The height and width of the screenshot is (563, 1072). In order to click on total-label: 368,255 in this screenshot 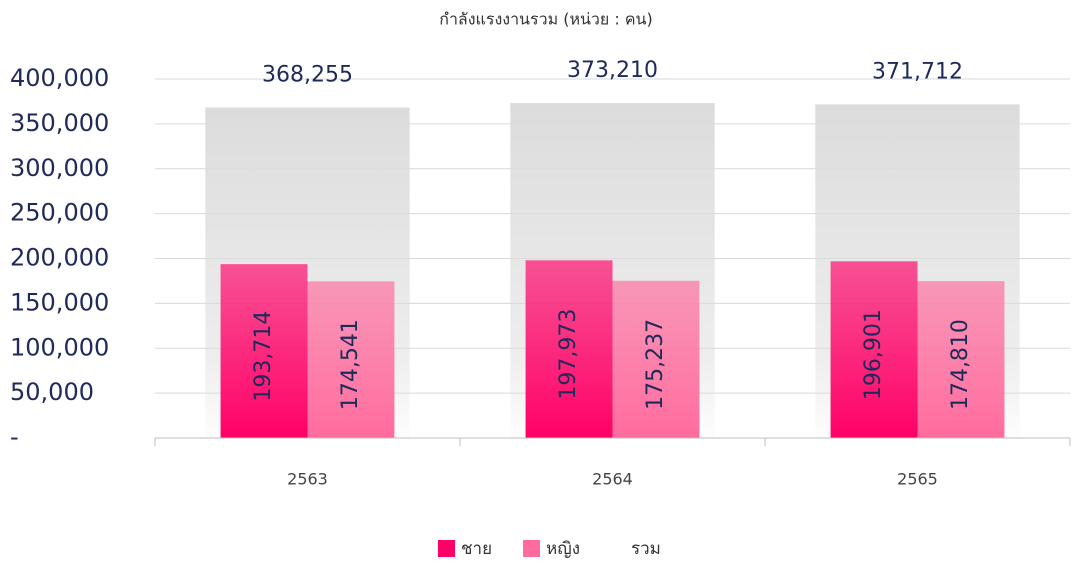, I will do `click(307, 74)`.